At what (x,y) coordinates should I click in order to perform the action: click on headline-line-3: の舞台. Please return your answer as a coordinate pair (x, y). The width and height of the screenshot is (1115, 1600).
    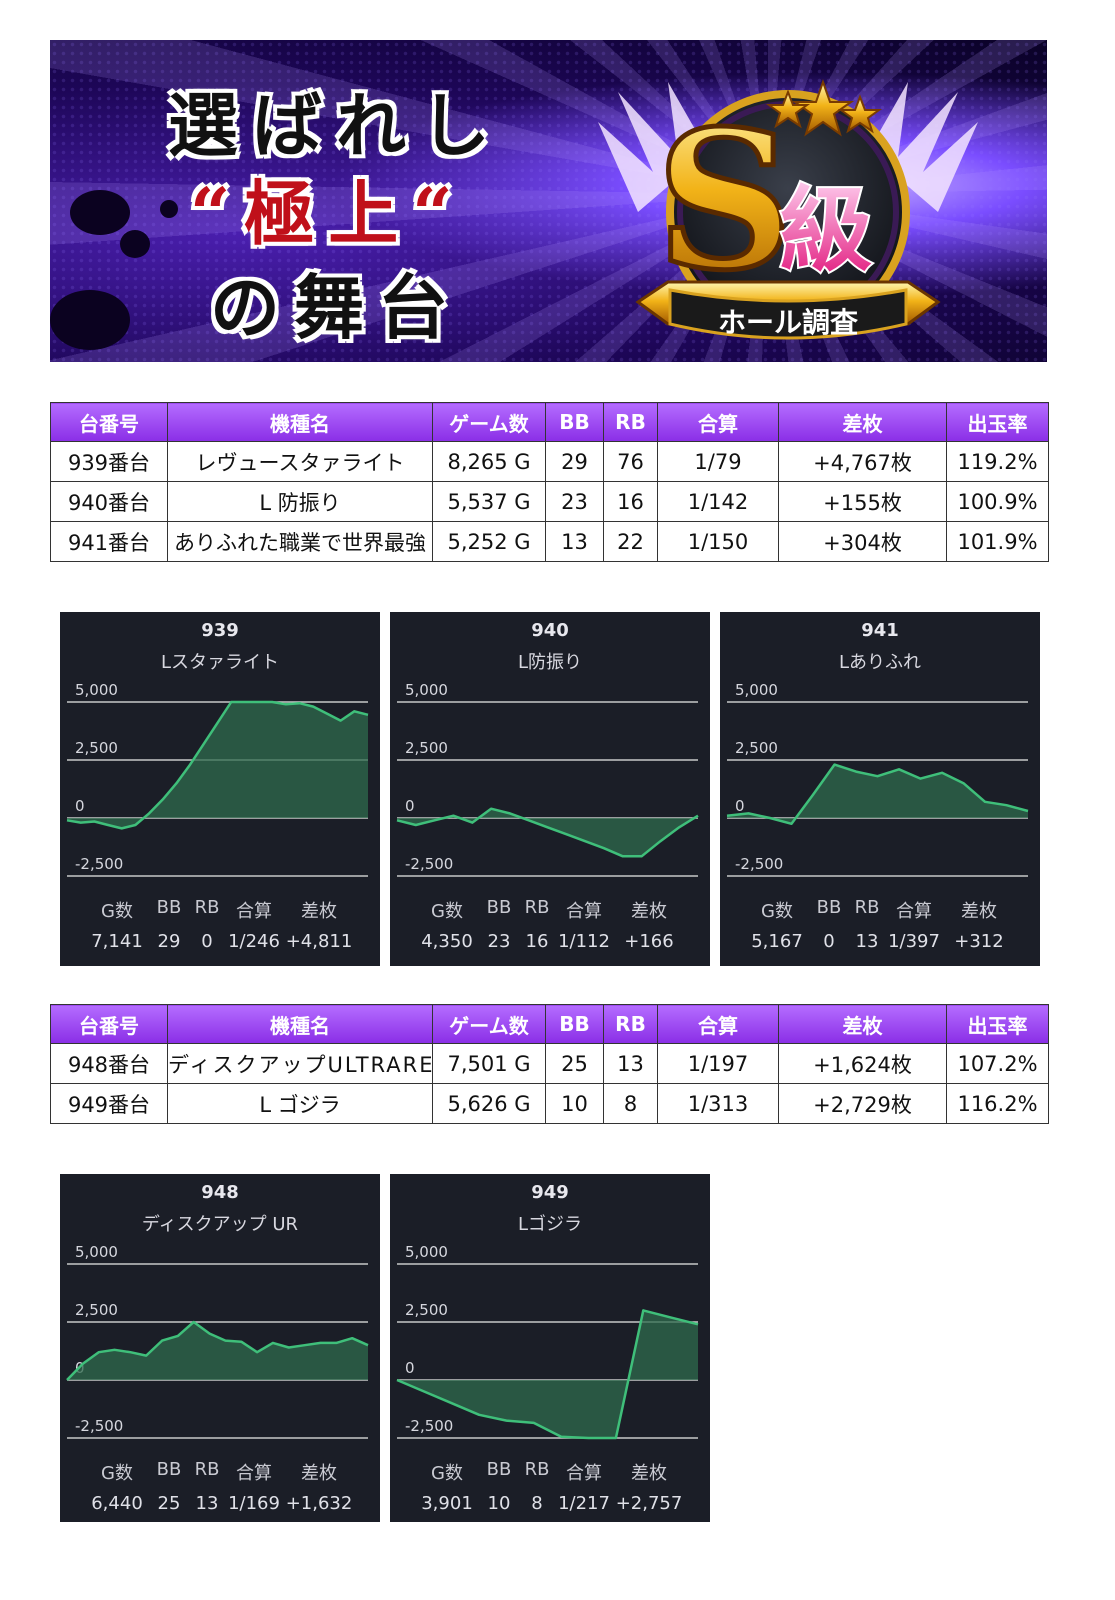
    Looking at the image, I should click on (336, 307).